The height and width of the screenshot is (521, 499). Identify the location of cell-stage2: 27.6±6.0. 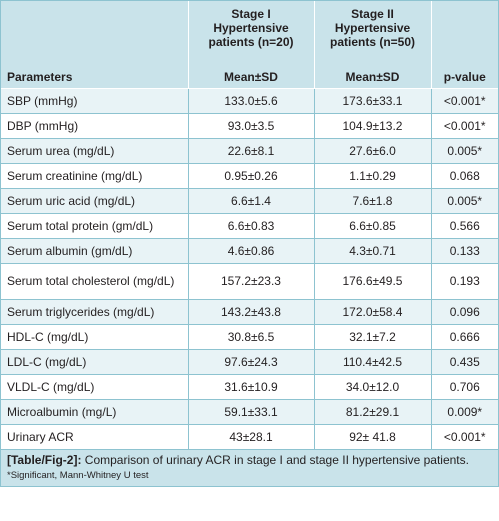
(372, 151).